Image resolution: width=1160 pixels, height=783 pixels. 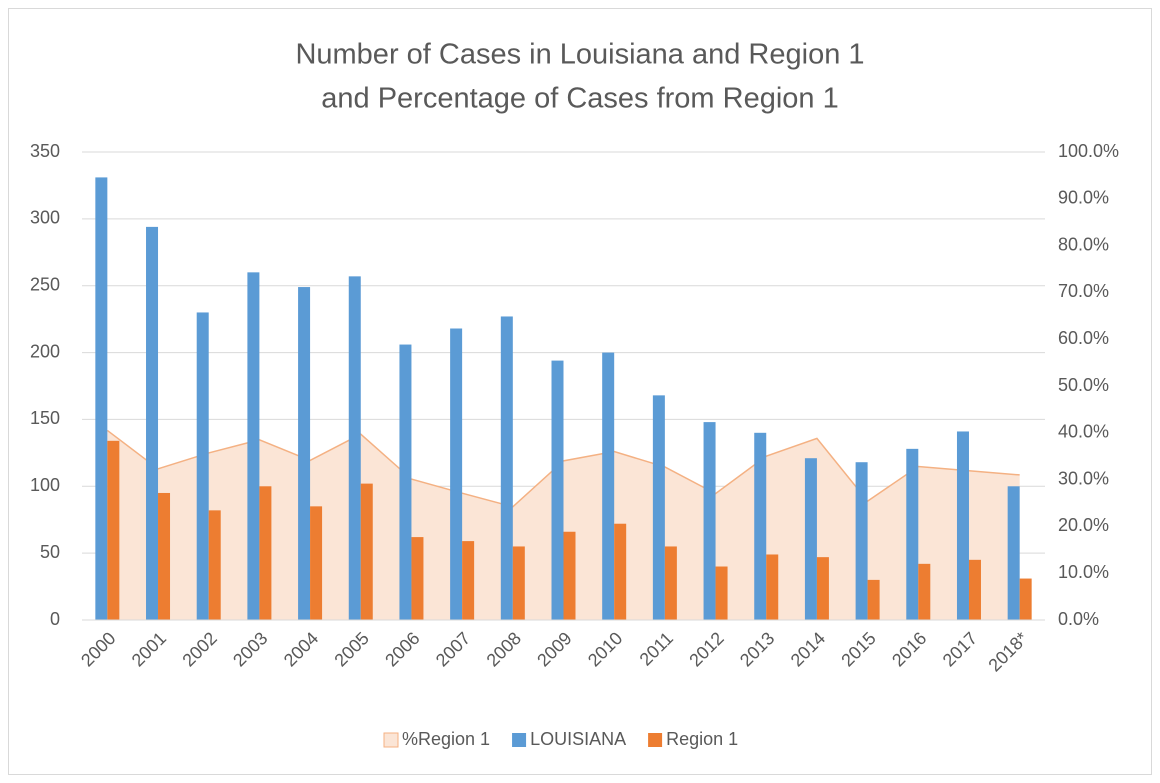 What do you see at coordinates (45, 485) in the screenshot?
I see `y-tick-label: 100` at bounding box center [45, 485].